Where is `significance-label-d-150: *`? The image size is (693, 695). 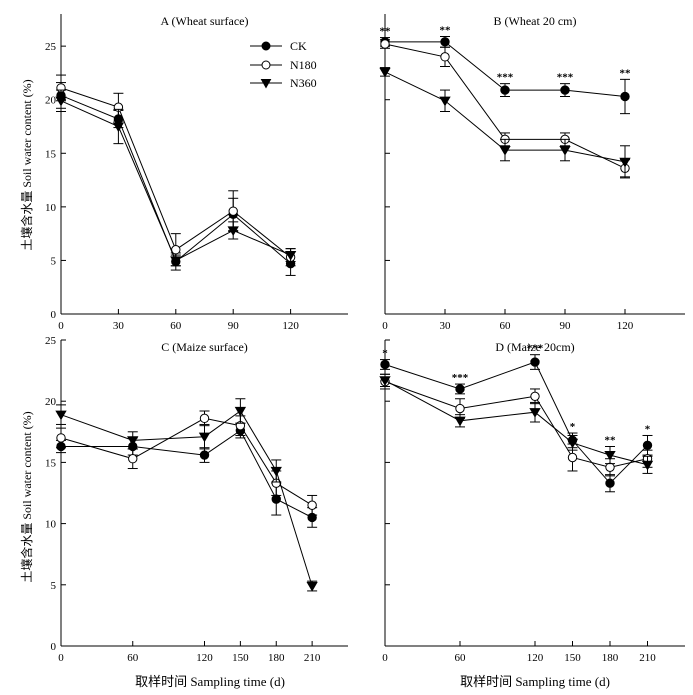 significance-label-d-150: * is located at coordinates (573, 427).